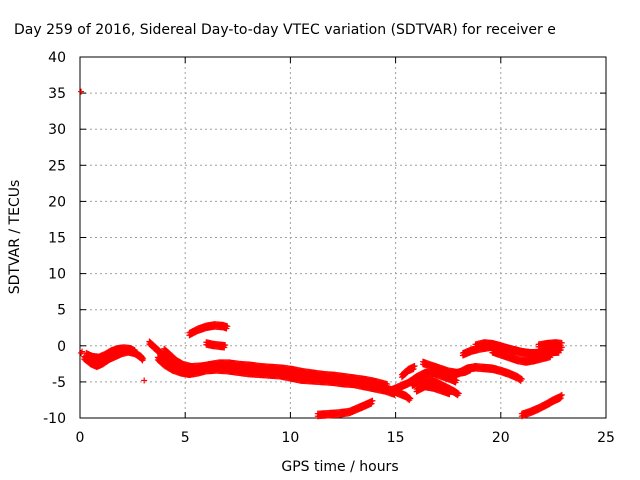  I want to click on y-tick-label: -5, so click(59, 383).